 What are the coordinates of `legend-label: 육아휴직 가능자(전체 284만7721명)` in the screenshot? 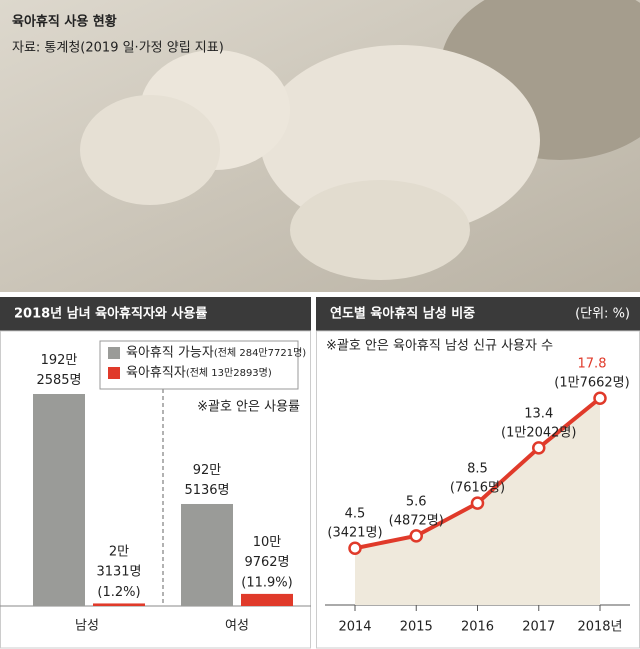 It's located at (216, 353).